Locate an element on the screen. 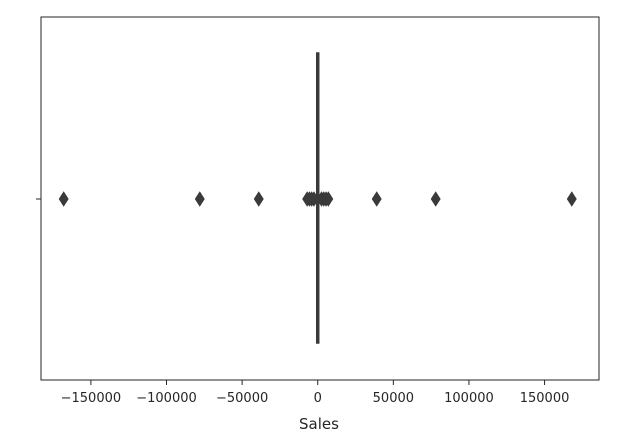  x-tick-label: 100000 is located at coordinates (469, 398).